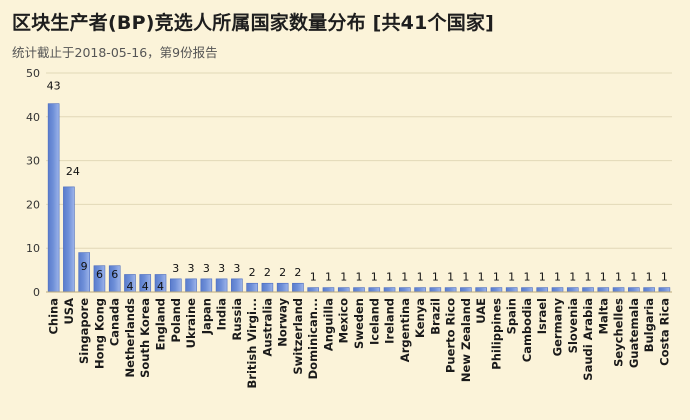  I want to click on data-label: 43, so click(54, 86).